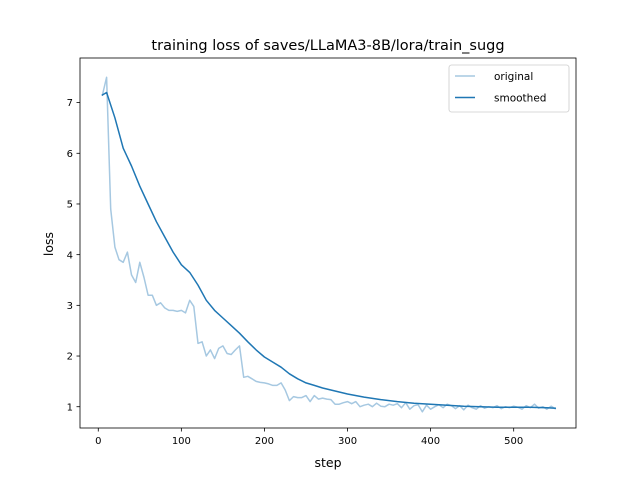  What do you see at coordinates (48, 244) in the screenshot?
I see `y-axis-label: loss` at bounding box center [48, 244].